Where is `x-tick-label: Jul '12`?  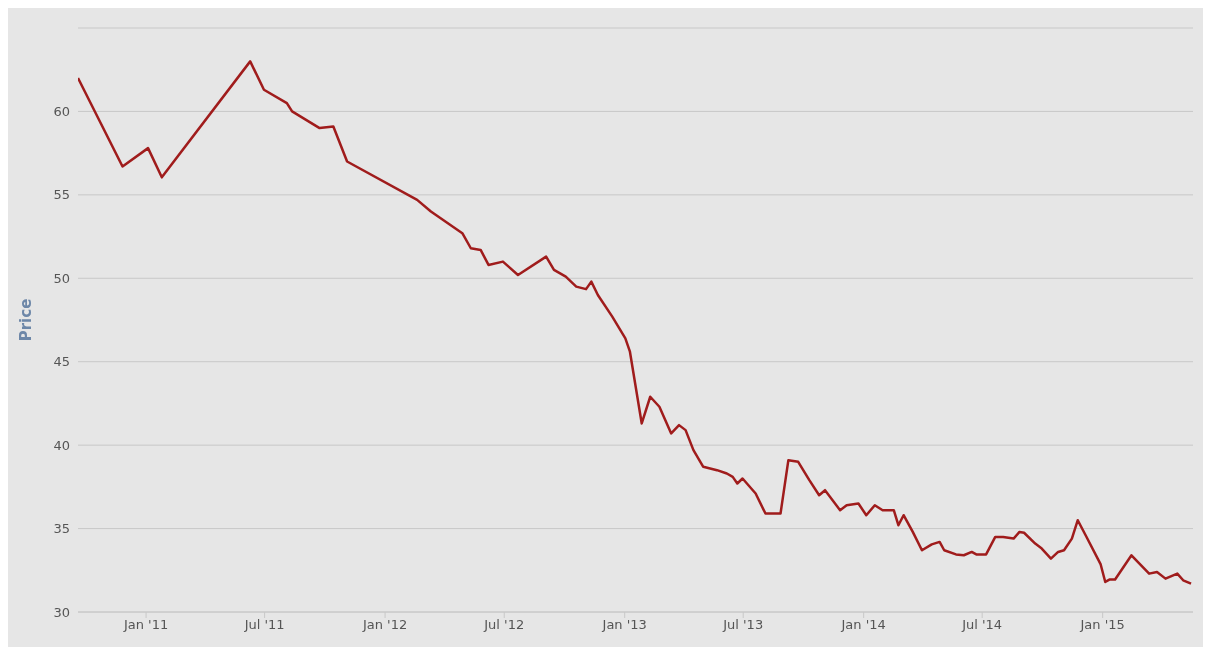 x-tick-label: Jul '12 is located at coordinates (504, 625).